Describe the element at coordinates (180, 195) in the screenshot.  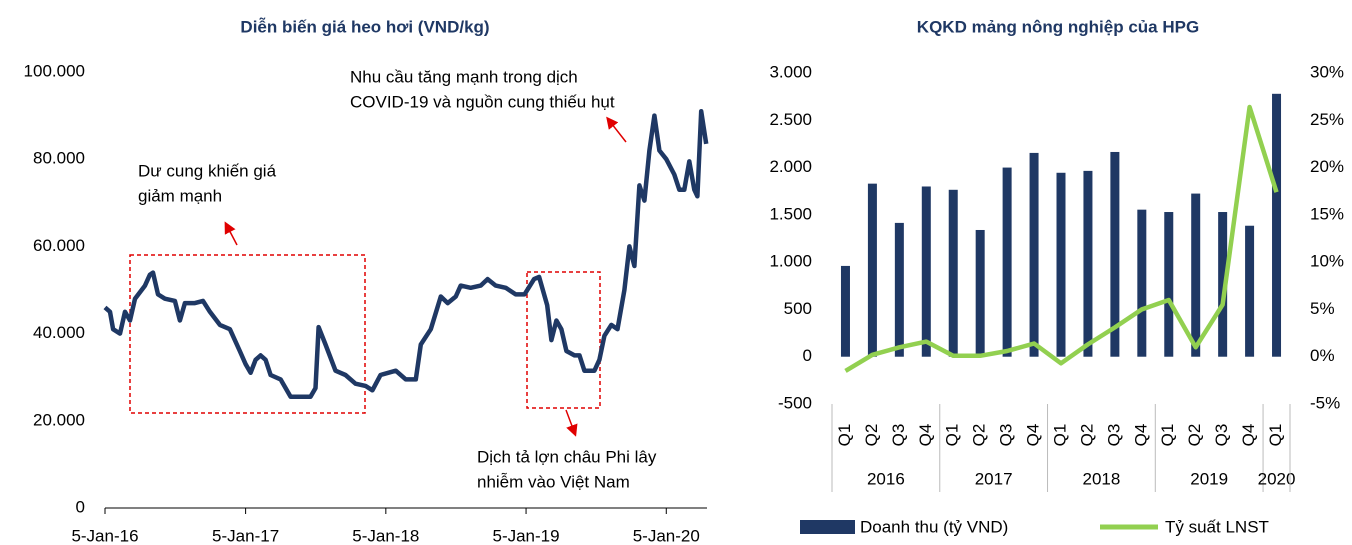
I see `annotation: giảm mạnh` at that location.